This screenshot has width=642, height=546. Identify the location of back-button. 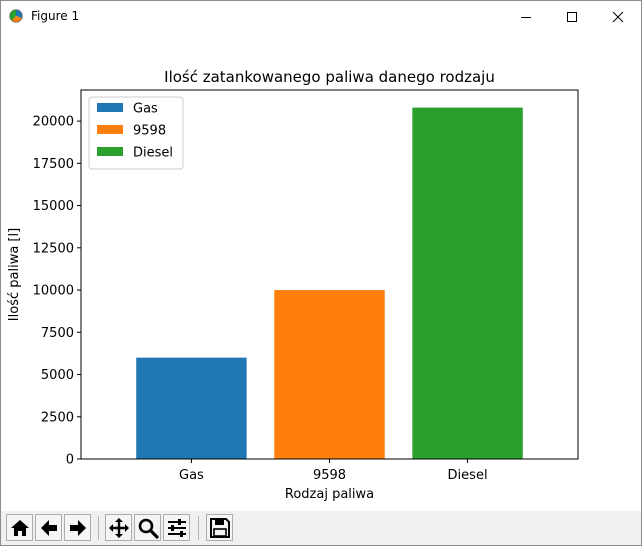
(48, 527).